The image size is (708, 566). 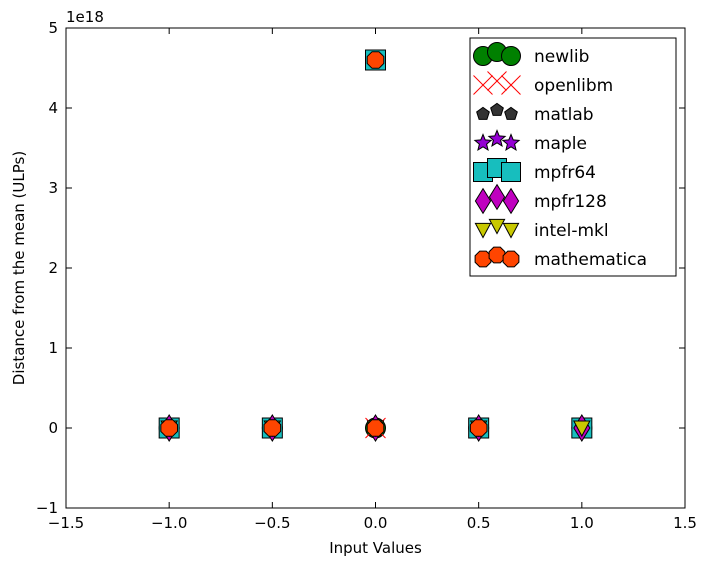 I want to click on y-tick-label: −1, so click(x=47, y=508).